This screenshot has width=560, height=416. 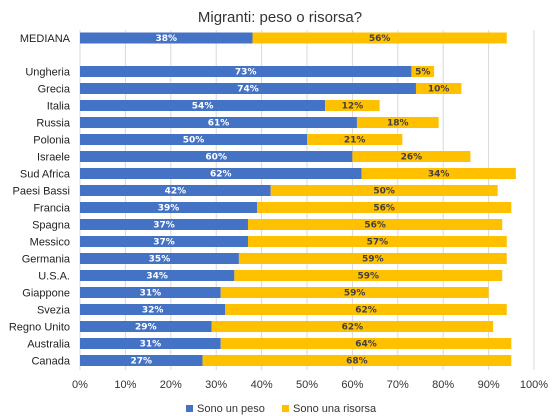 I want to click on category-label: Israele, so click(x=53, y=158).